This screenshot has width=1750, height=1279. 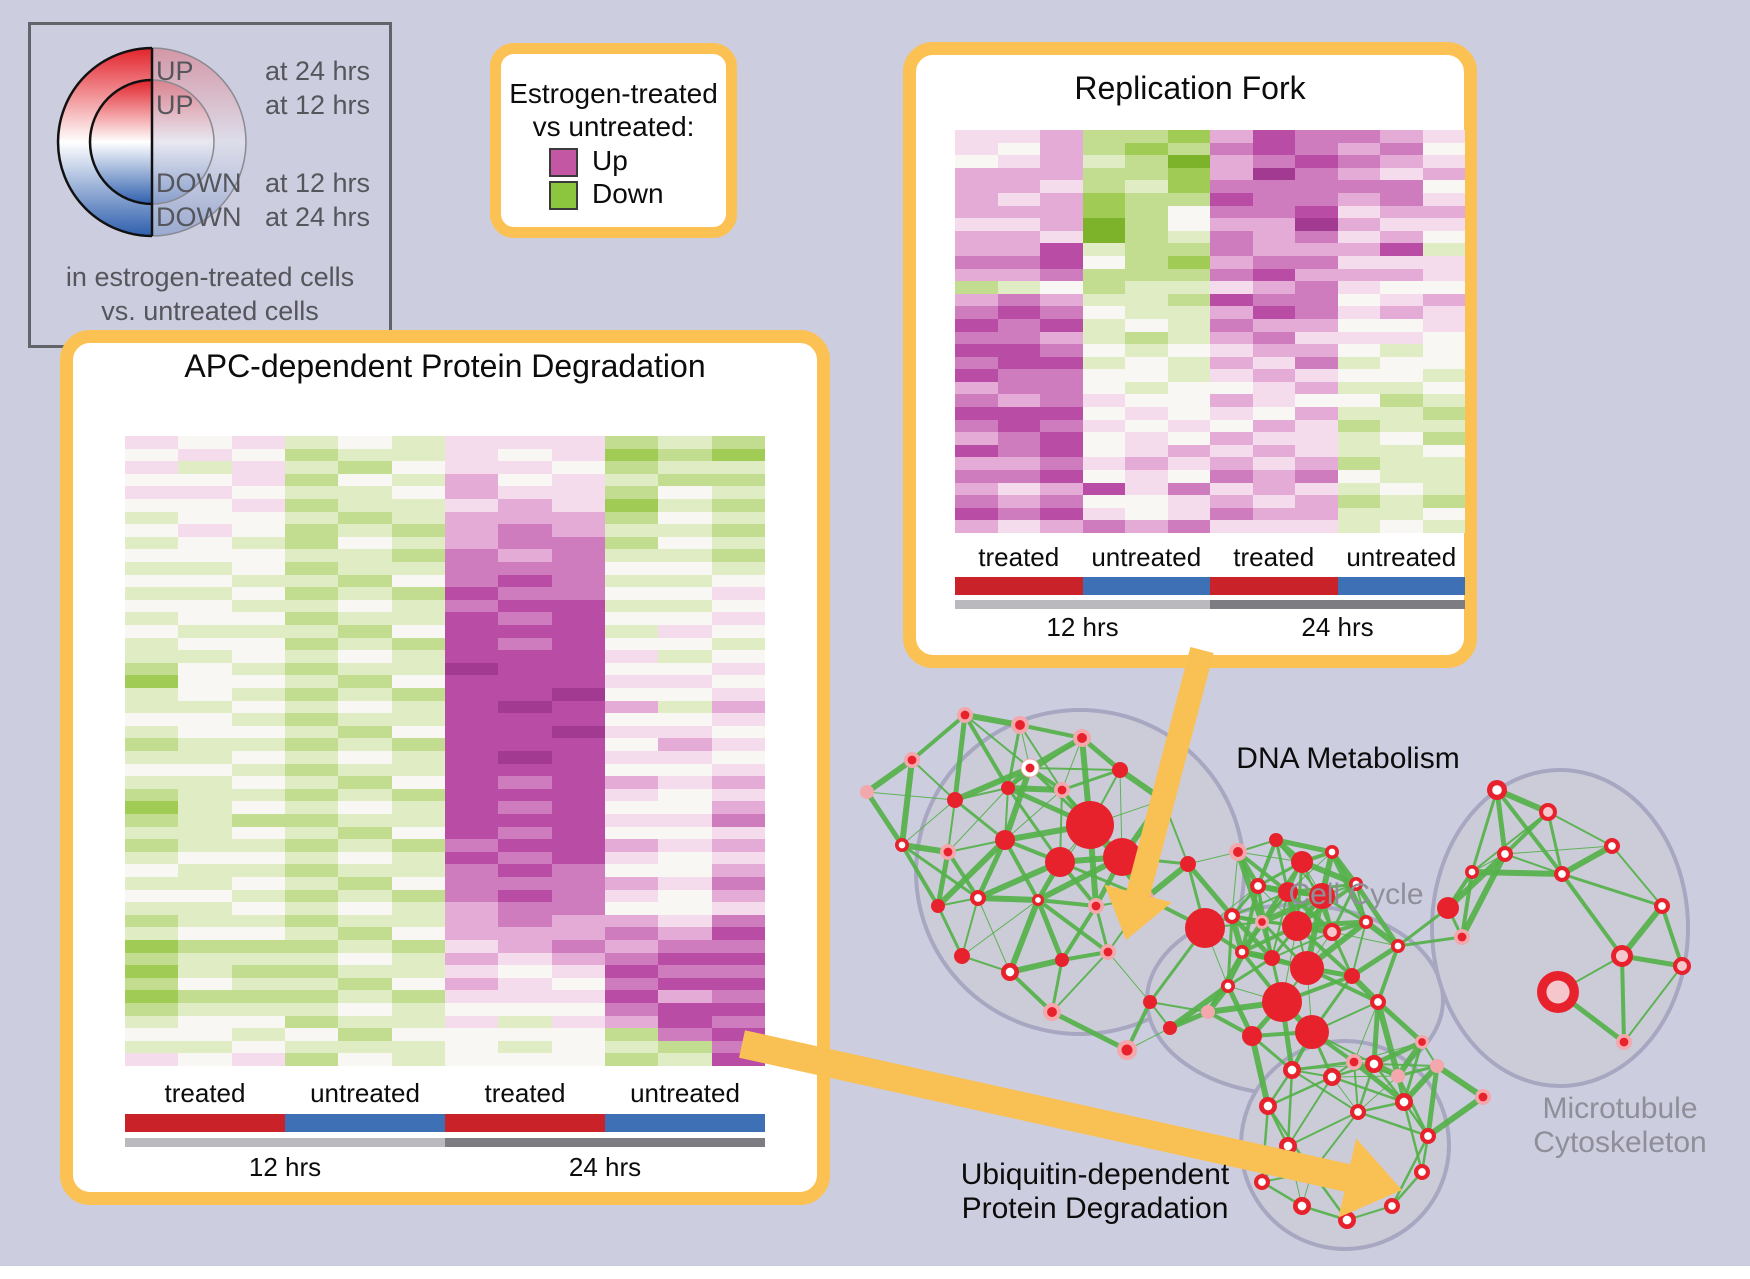 What do you see at coordinates (1428, 1136) in the screenshot?
I see `network-node-ring-center` at bounding box center [1428, 1136].